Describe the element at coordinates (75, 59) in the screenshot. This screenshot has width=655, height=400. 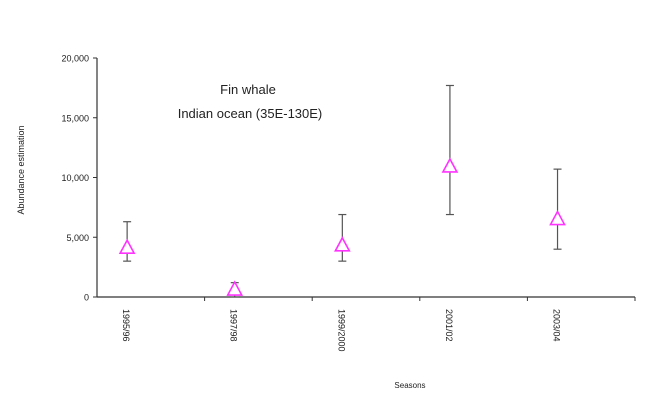
I see `y-tick-label: 20,000` at that location.